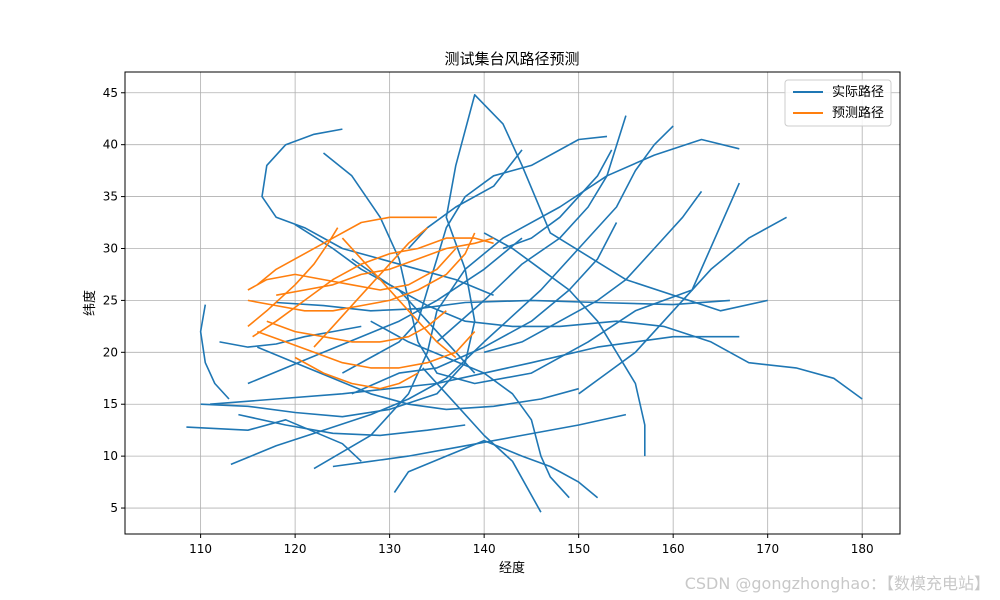 The width and height of the screenshot is (1000, 600). What do you see at coordinates (673, 549) in the screenshot?
I see `x-tick-label: 160` at bounding box center [673, 549].